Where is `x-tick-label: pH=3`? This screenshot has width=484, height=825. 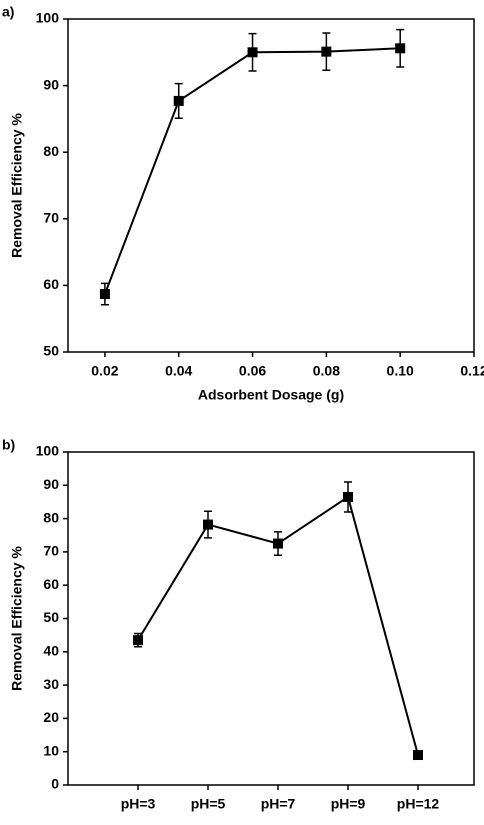 x-tick-label: pH=3 is located at coordinates (138, 804).